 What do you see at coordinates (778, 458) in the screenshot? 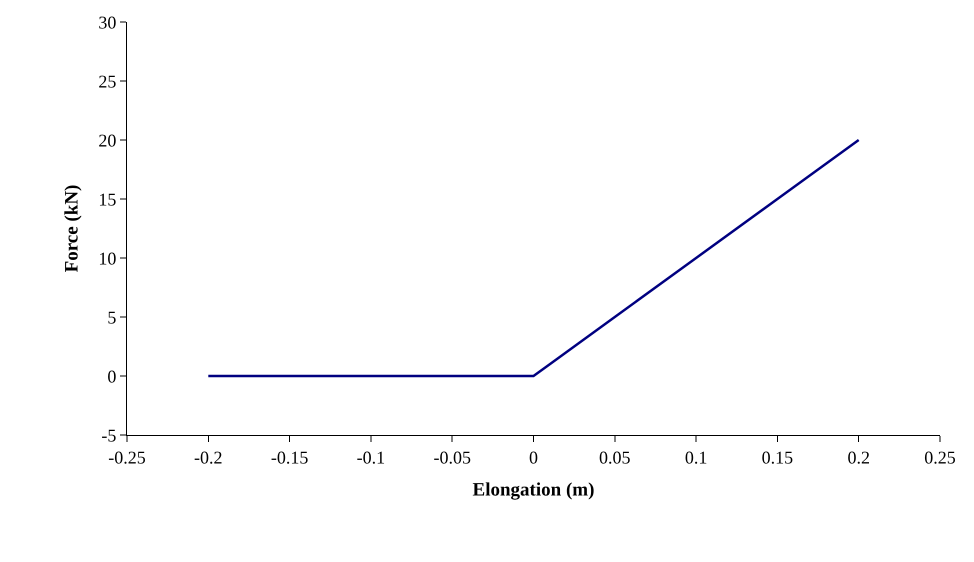
I see `x-tick-label: 0.15` at bounding box center [778, 458].